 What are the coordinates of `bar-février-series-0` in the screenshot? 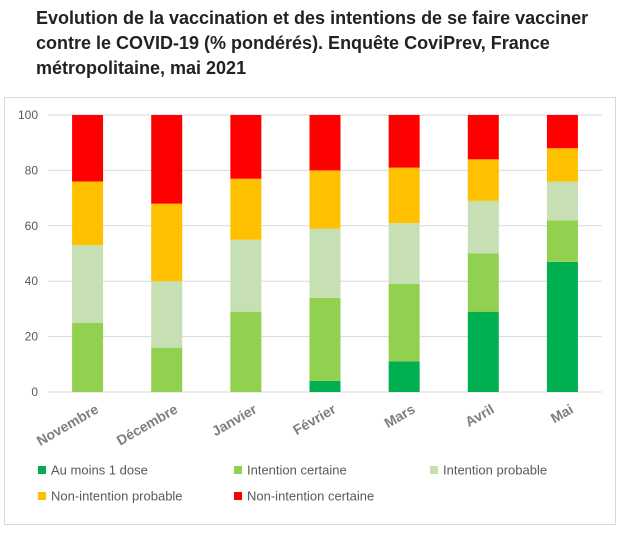 It's located at (325, 386).